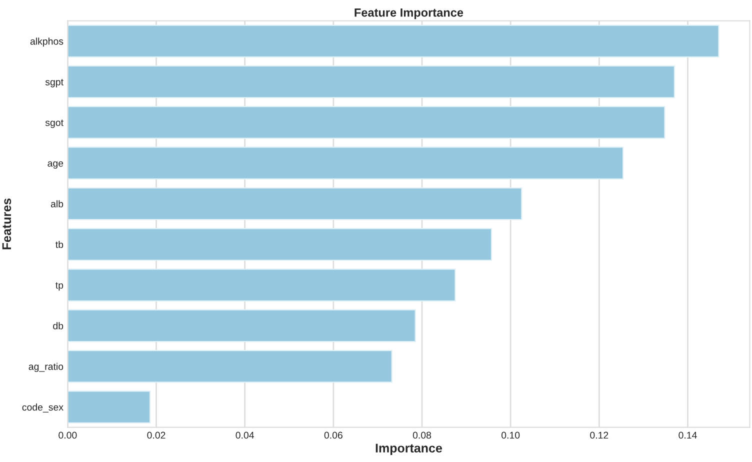 The height and width of the screenshot is (462, 752). What do you see at coordinates (7, 224) in the screenshot?
I see `y-axis-title: Features` at bounding box center [7, 224].